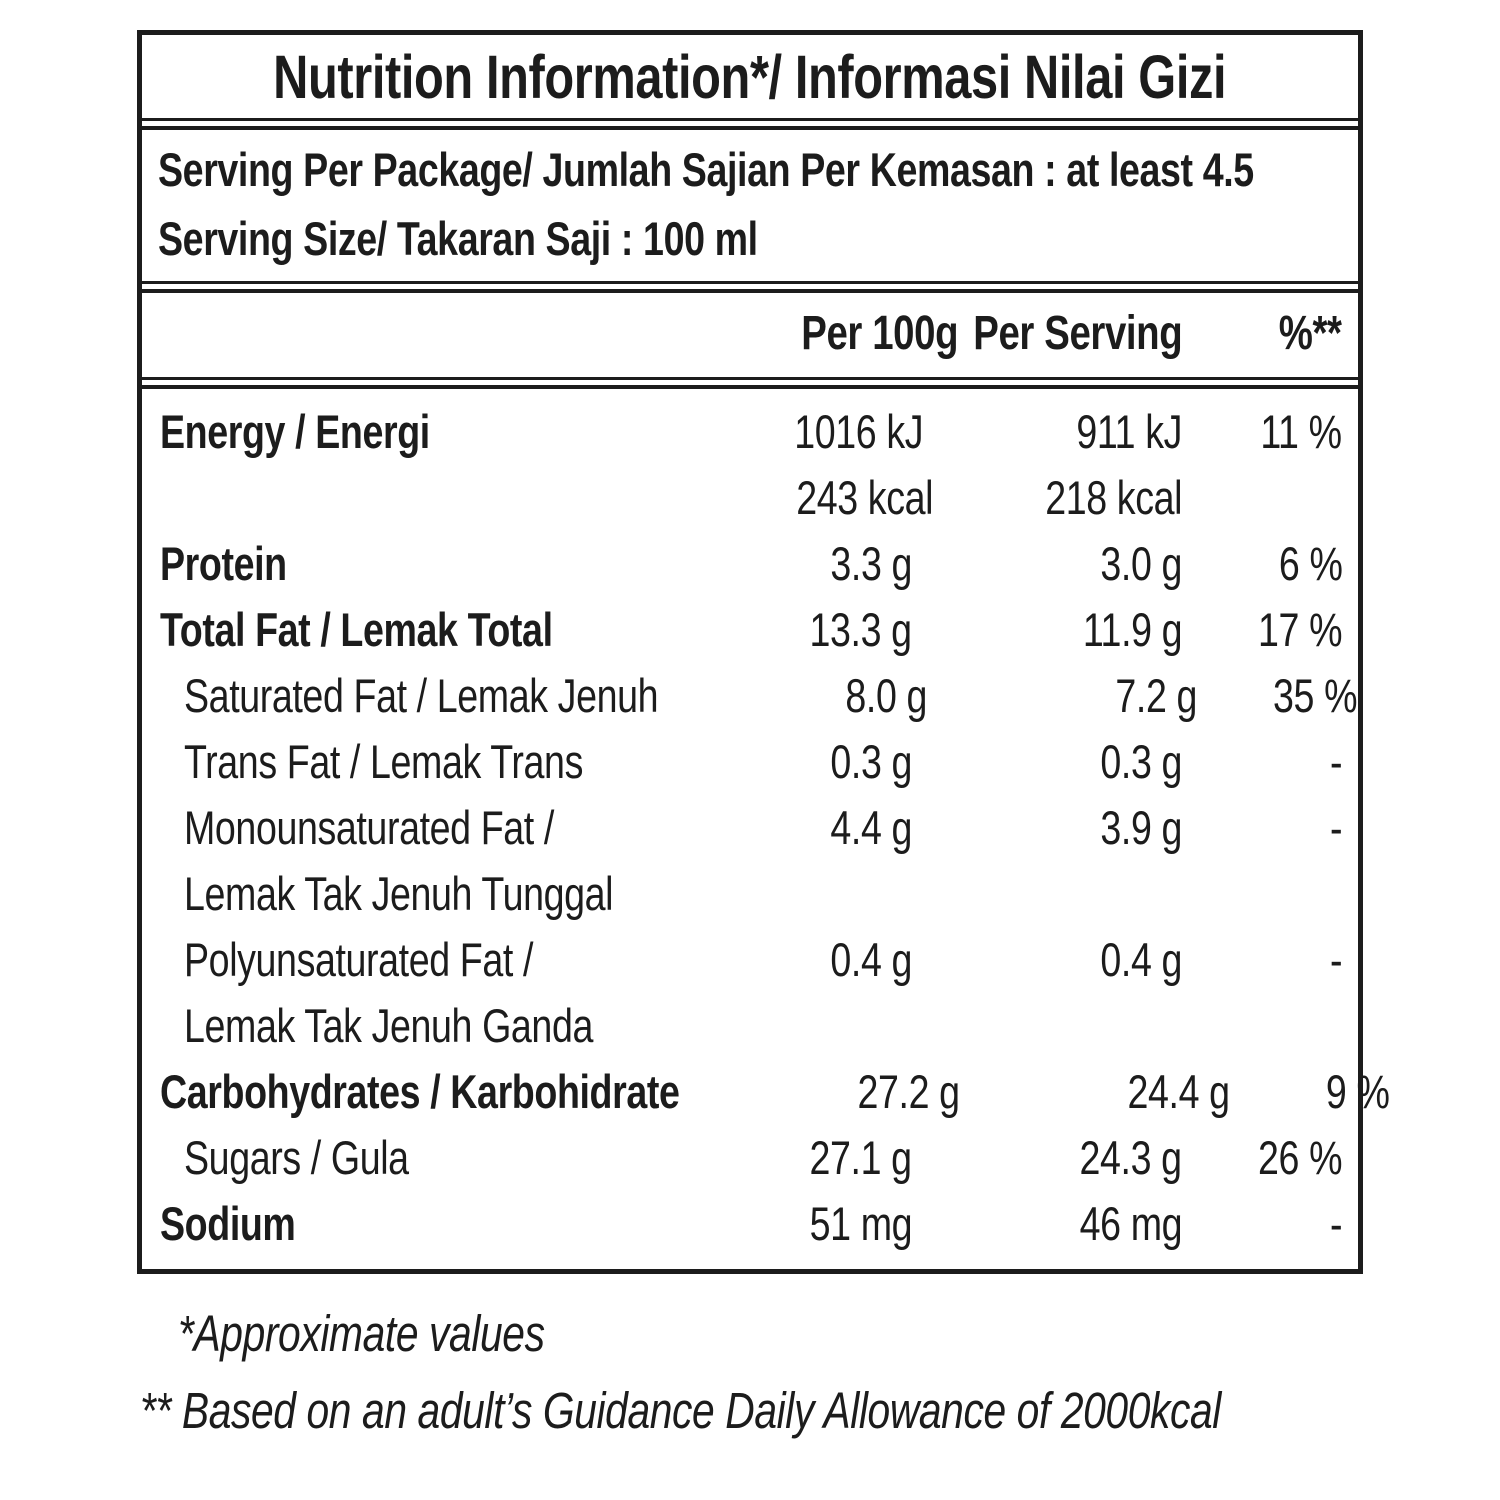 This screenshot has width=1500, height=1500. I want to click on value-per-serving: 218 kcal, so click(1113, 497).